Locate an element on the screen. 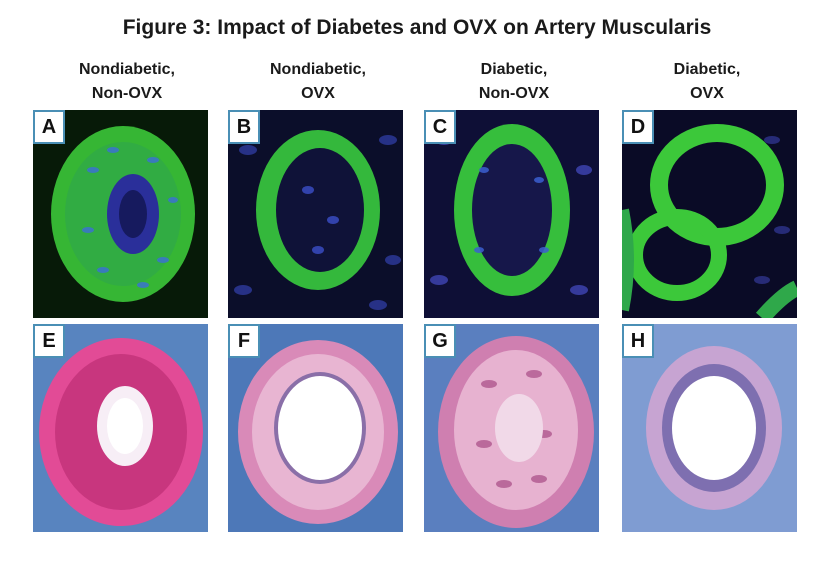  column-header-1: Nondiabetic, Non-OVX is located at coordinates (126, 81).